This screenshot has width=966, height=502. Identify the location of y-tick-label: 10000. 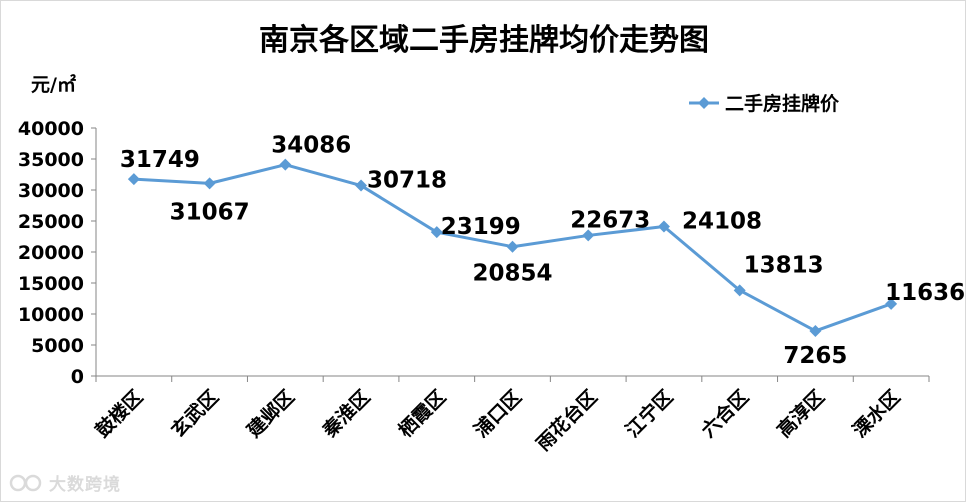
(51, 315).